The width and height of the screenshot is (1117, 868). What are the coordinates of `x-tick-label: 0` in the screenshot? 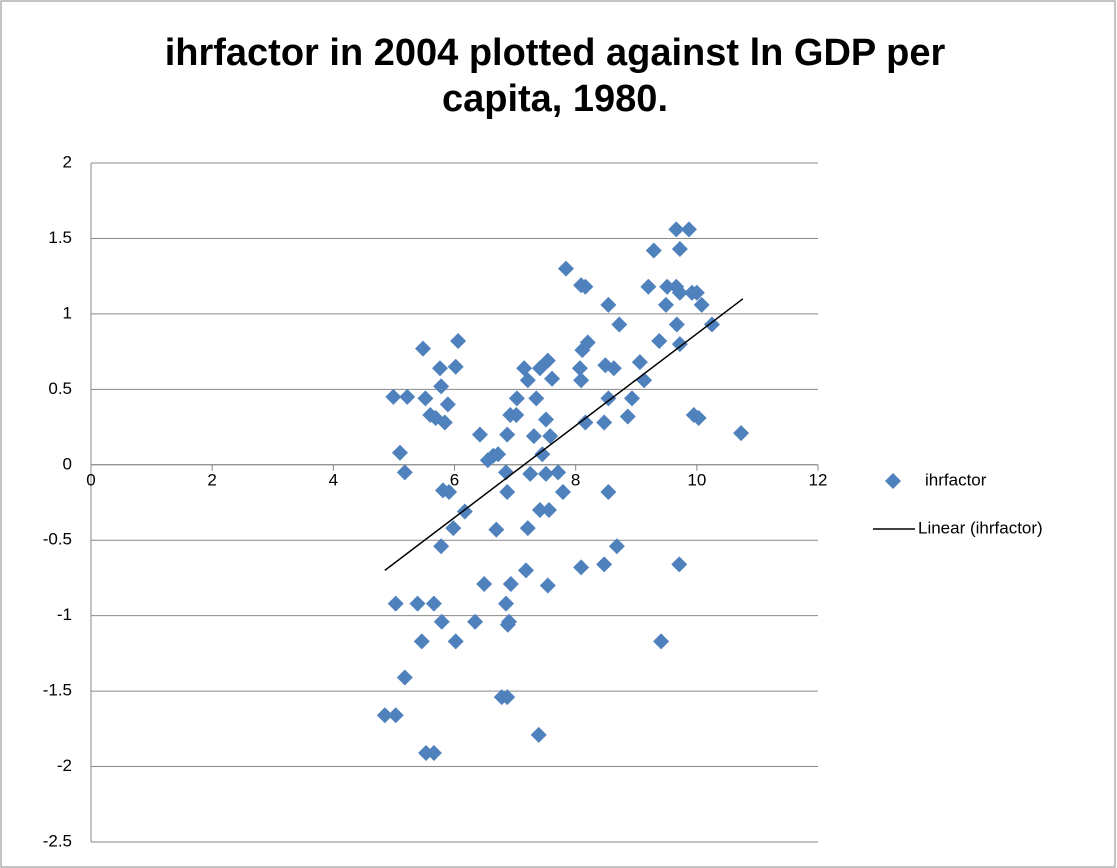 It's located at (90, 479).